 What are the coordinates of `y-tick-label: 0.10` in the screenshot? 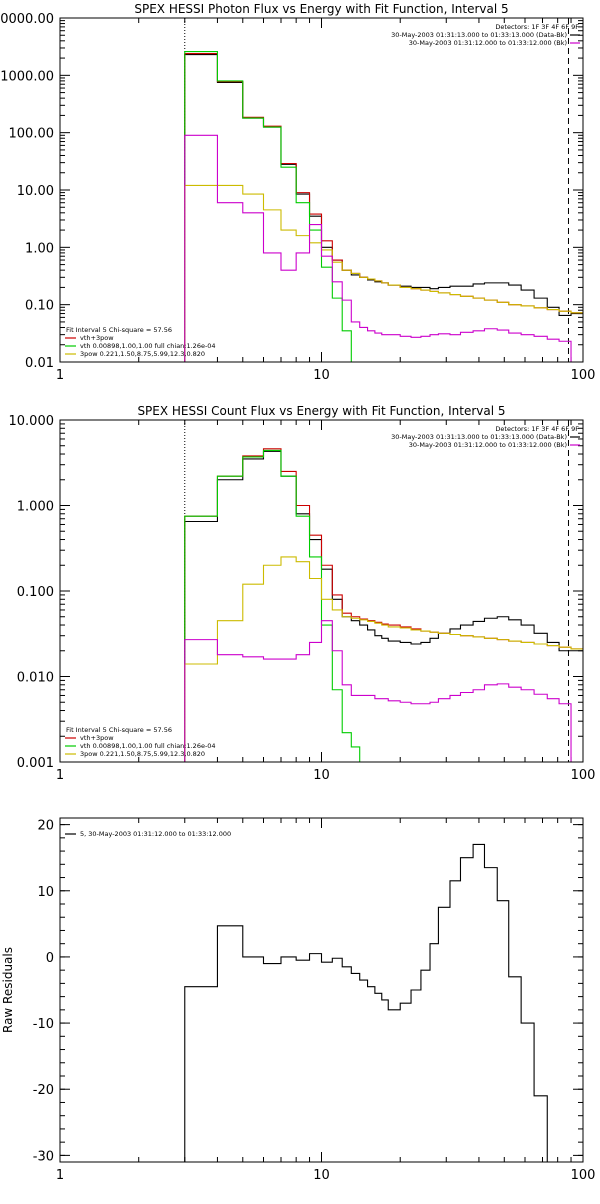 It's located at (39, 306).